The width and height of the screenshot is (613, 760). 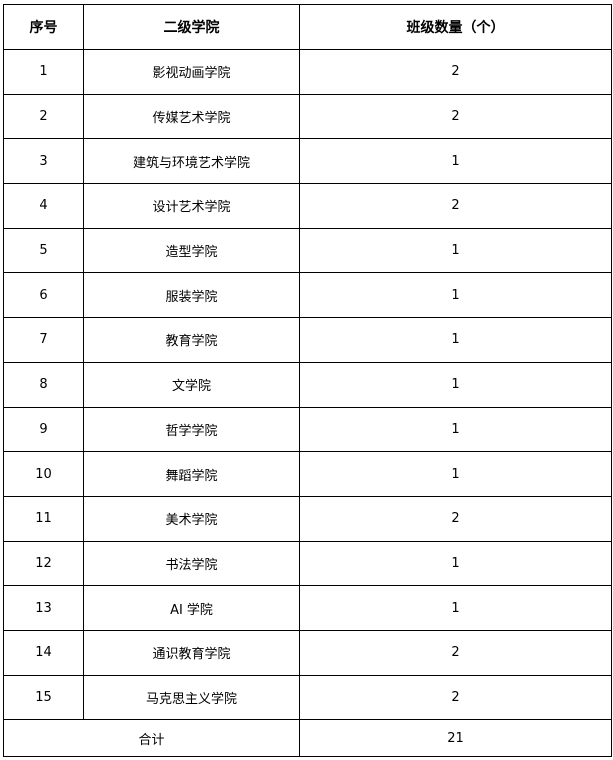 I want to click on cell-college: 影视动画学院, so click(x=191, y=72).